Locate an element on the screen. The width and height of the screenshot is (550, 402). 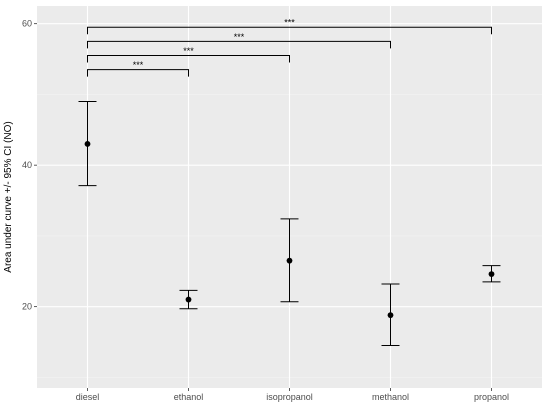
x-axis: diesel ethanol isopropanol methanol propanol is located at coordinates (292, 395).